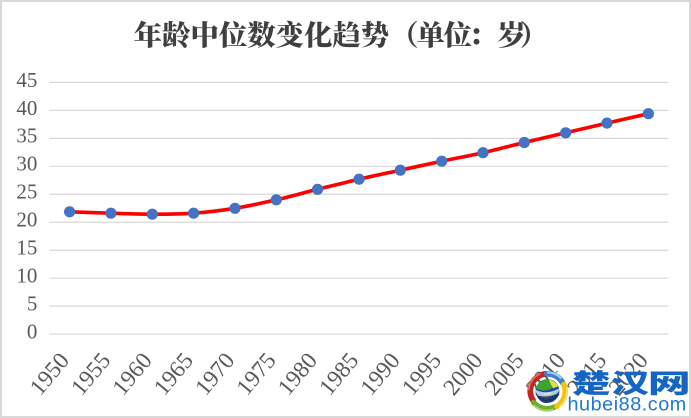 The width and height of the screenshot is (691, 418). I want to click on svg-text: 1980, so click(298, 374).